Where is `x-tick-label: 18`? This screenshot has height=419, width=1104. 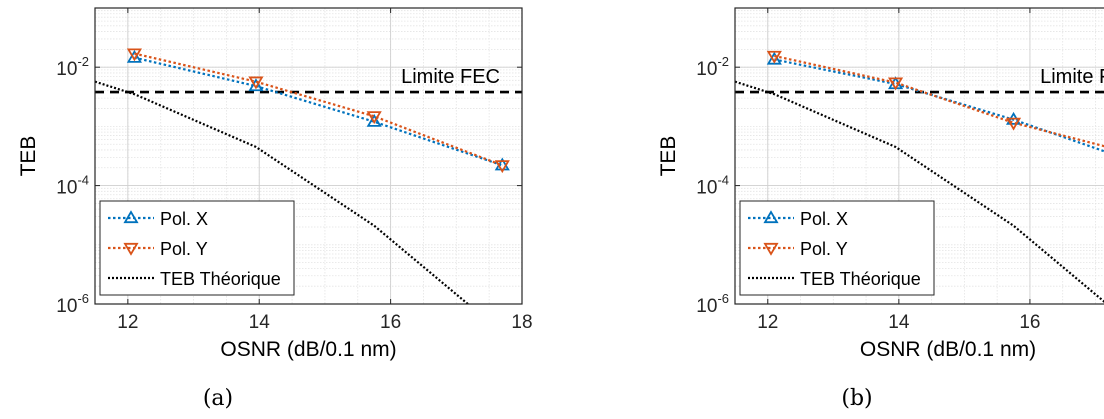 x-tick-label: 18 is located at coordinates (521, 322).